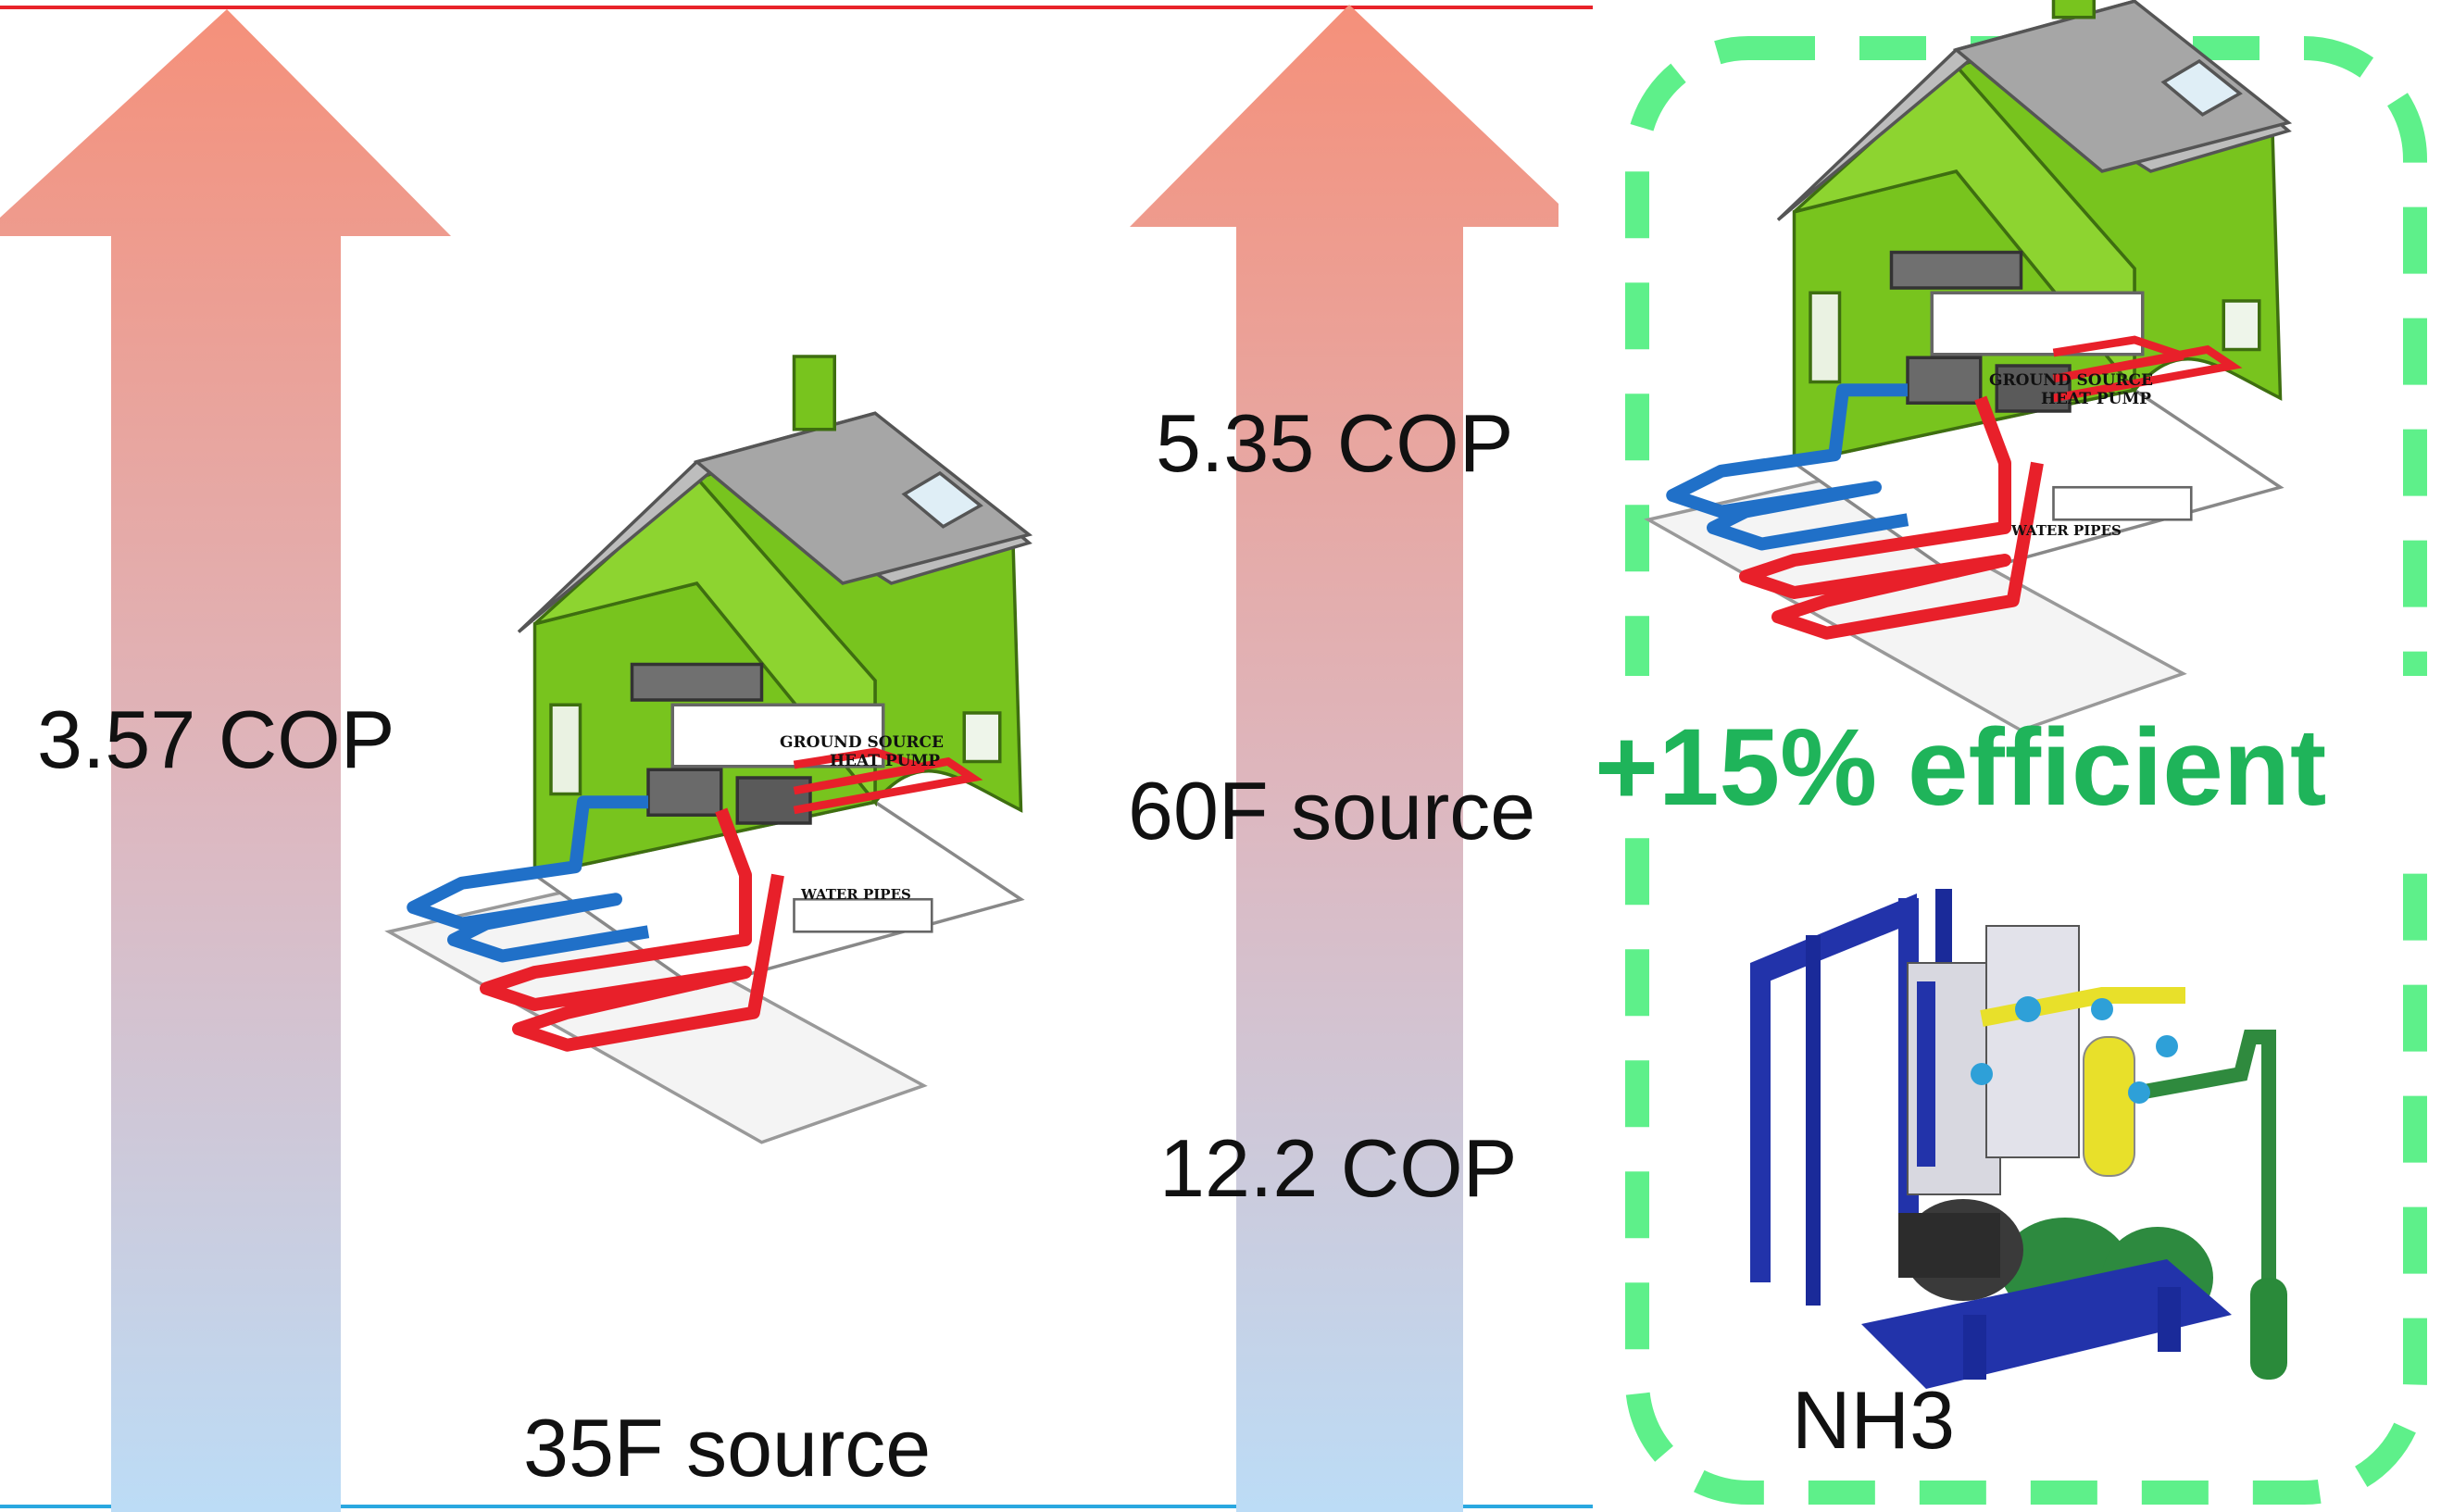 The image size is (2441, 1512). Describe the element at coordinates (856, 894) in the screenshot. I see `house-sign-water-pipes: WATER PIPES` at that location.